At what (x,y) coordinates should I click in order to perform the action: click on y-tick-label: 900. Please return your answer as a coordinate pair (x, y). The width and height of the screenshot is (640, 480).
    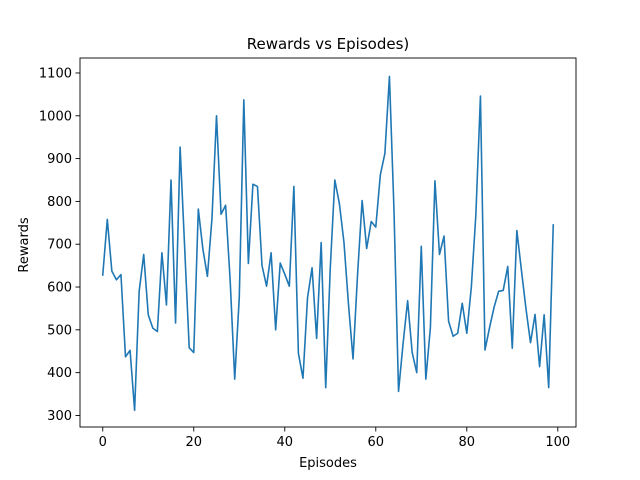
    Looking at the image, I should click on (59, 159).